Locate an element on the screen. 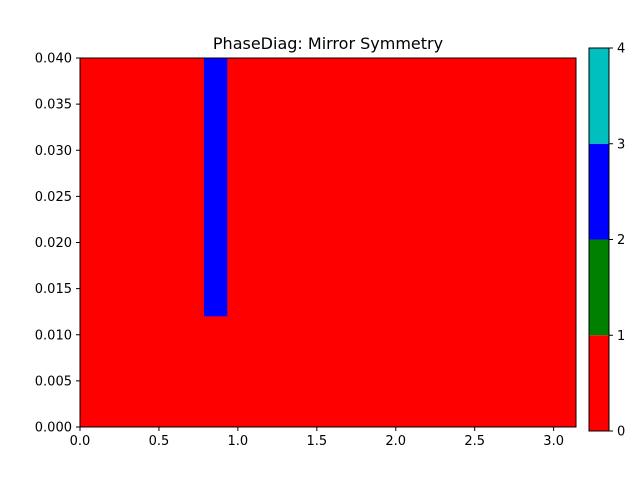  x-tick-label: 2.5 is located at coordinates (474, 441).